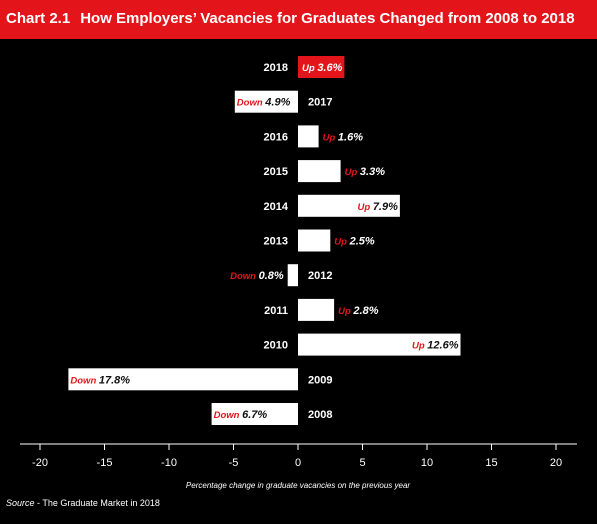 The image size is (597, 524). I want to click on bar-2011, so click(316, 309).